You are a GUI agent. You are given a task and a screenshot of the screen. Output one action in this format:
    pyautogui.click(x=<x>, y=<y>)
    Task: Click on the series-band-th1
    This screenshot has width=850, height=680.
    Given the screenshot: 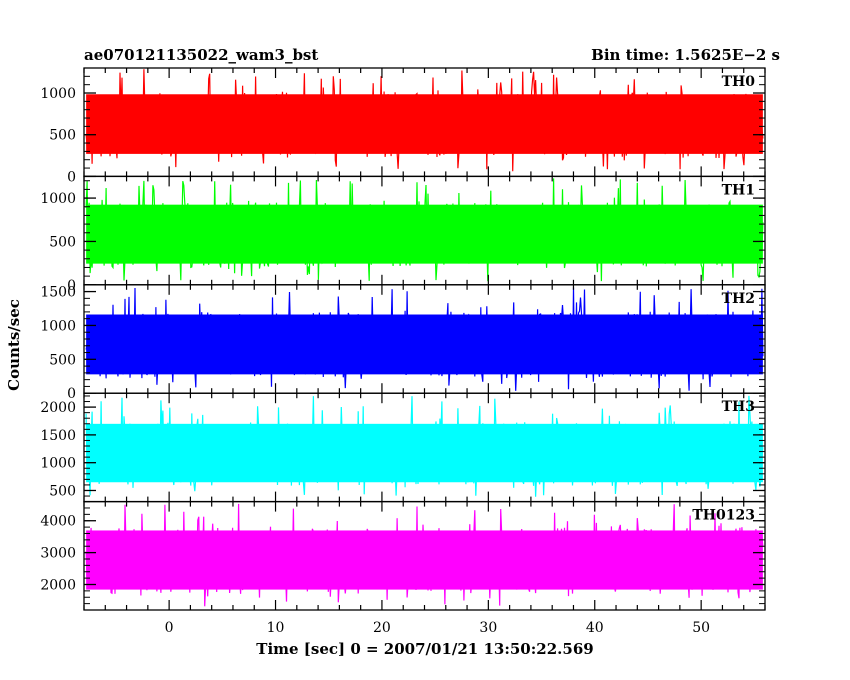 What is the action you would take?
    pyautogui.click(x=424, y=234)
    